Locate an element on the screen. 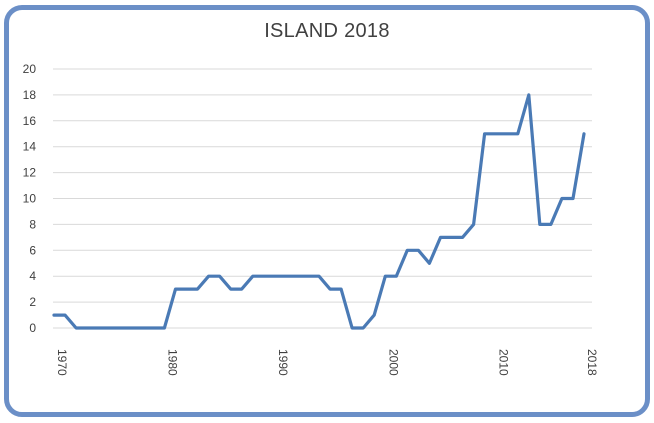  y-tick-label: 18 is located at coordinates (30, 95).